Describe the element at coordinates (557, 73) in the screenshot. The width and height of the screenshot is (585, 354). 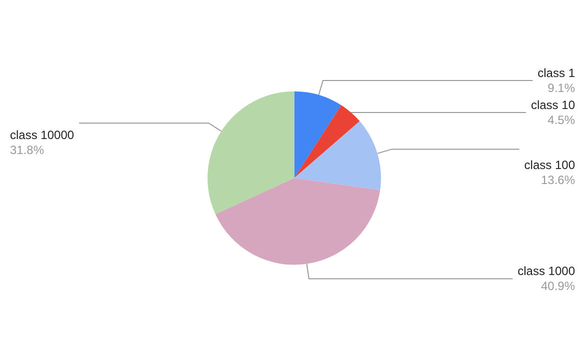
I see `slice-label: class 1` at that location.